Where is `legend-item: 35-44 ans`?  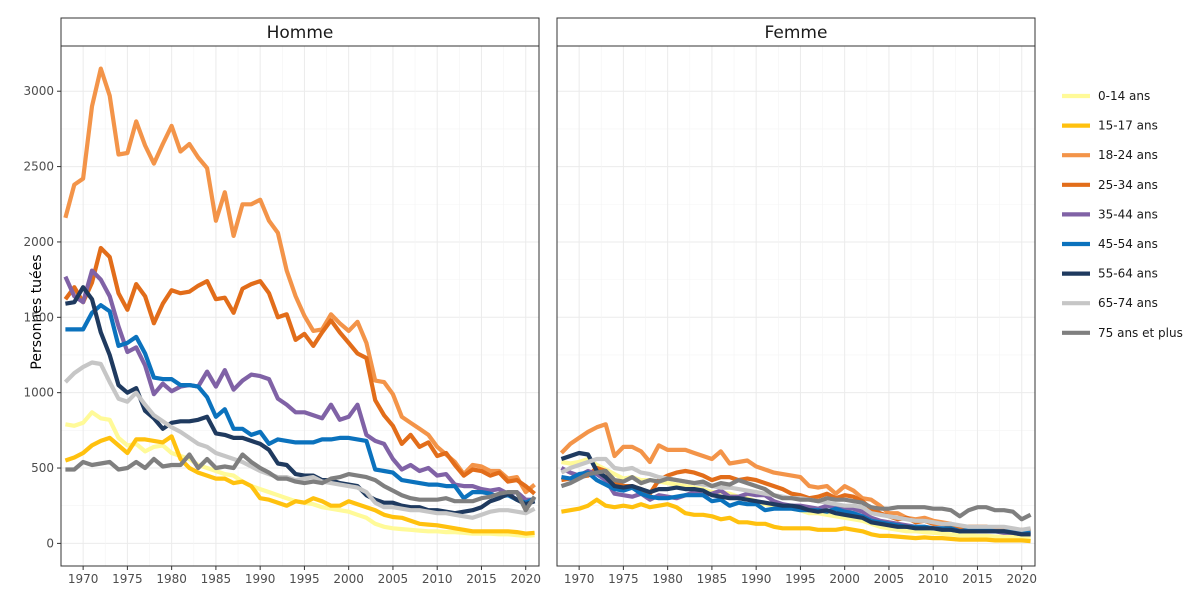 legend-item: 35-44 ans is located at coordinates (1110, 214).